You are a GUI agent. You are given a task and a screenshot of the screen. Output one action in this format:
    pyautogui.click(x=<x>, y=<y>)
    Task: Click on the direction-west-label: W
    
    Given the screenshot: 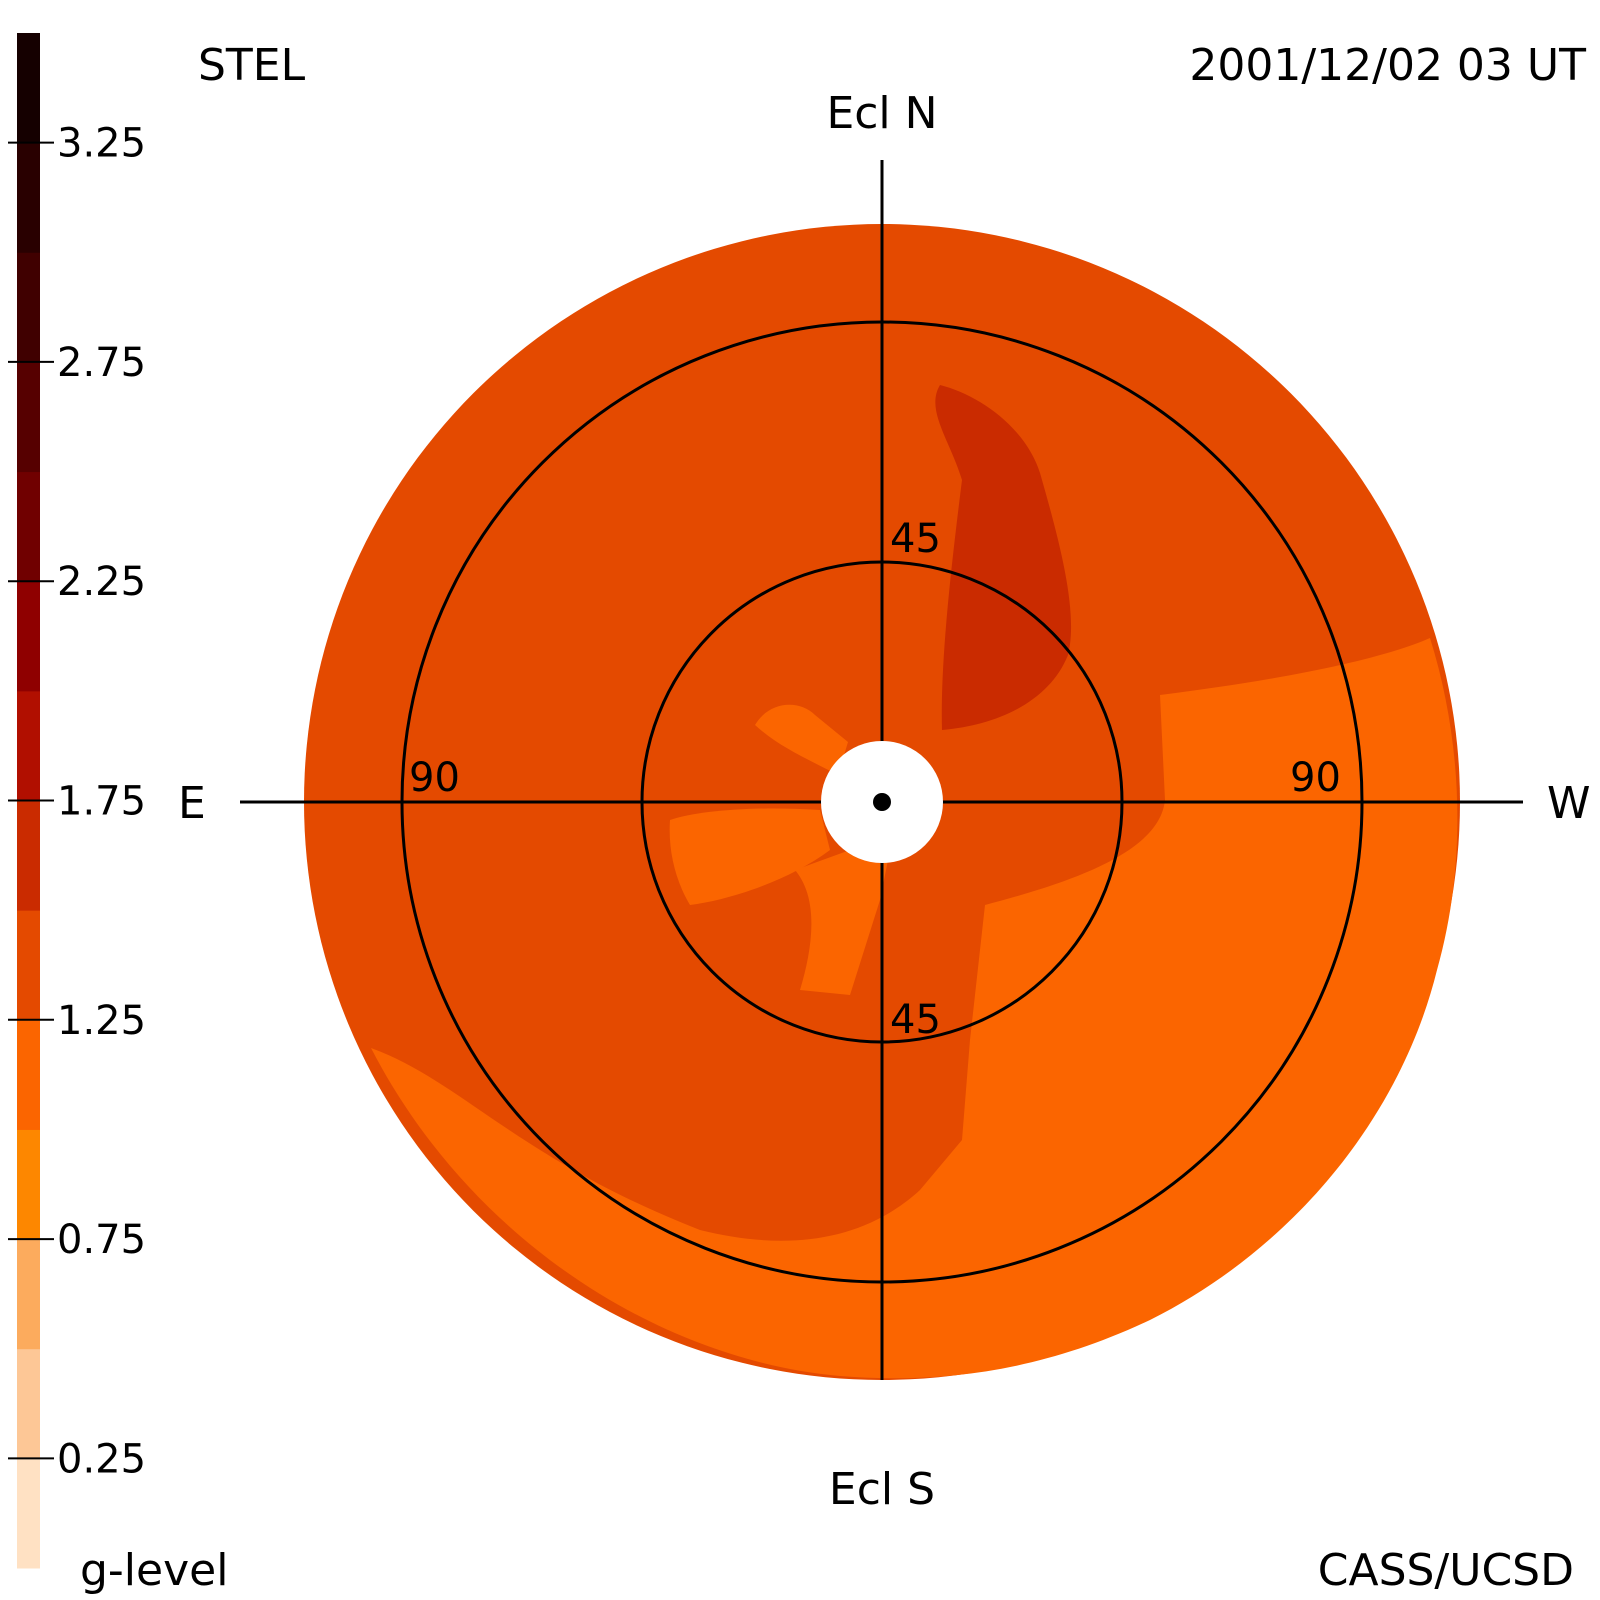 What is the action you would take?
    pyautogui.click(x=1569, y=803)
    